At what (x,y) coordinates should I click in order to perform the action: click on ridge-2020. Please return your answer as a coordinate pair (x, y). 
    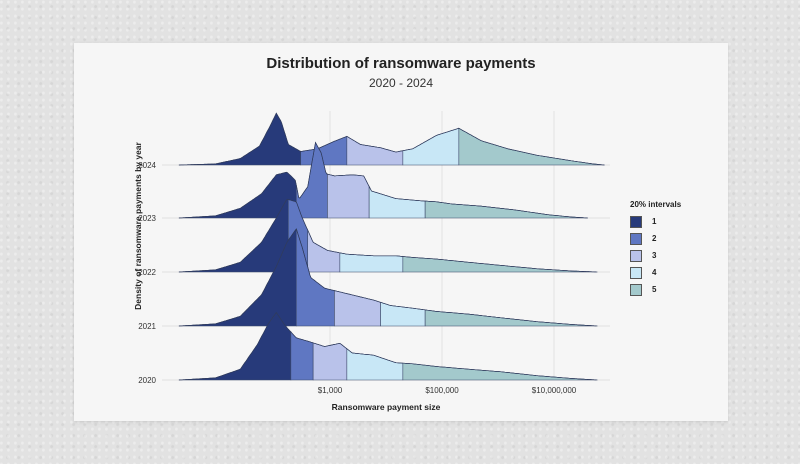
    Looking at the image, I should click on (388, 346).